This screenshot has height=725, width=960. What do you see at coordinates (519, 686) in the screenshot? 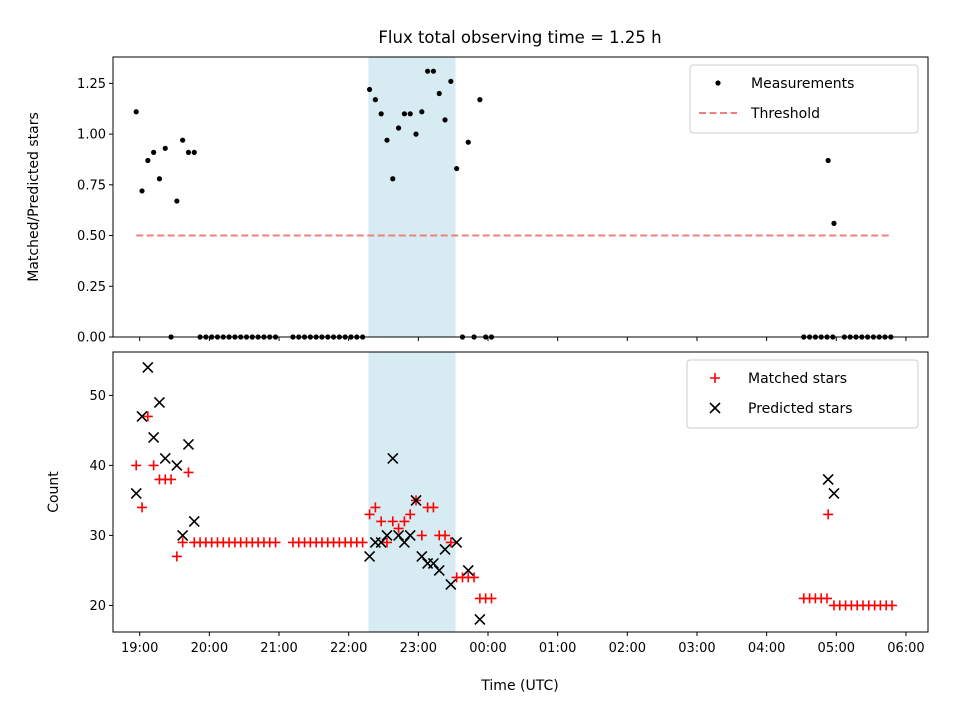
I see `x-axis-label: Time (UTC)` at bounding box center [519, 686].